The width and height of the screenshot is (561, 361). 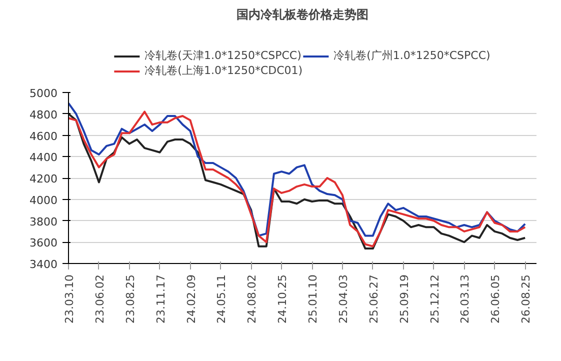 What do you see at coordinates (435, 299) in the screenshot?
I see `x-tick-label: 25.12.12` at bounding box center [435, 299].